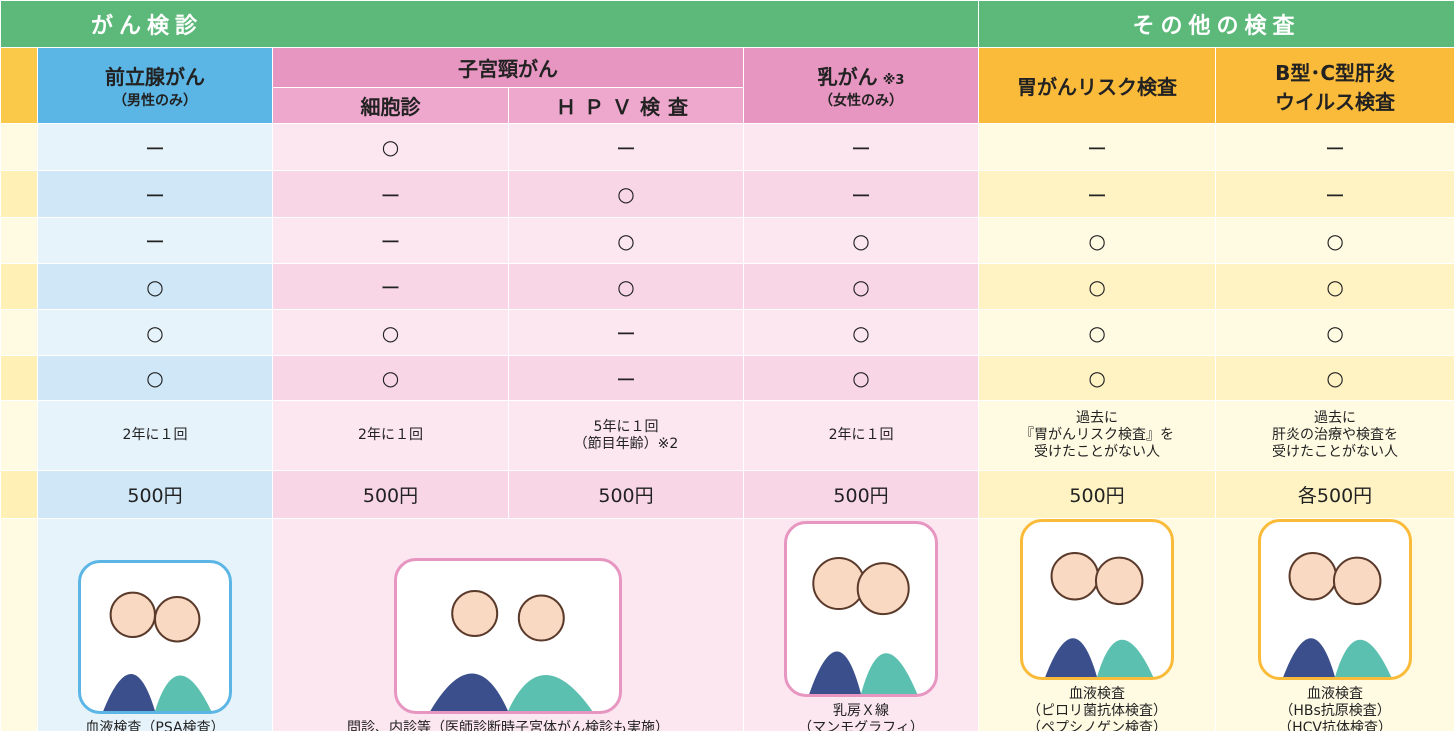 Image resolution: width=1454 pixels, height=731 pixels. What do you see at coordinates (861, 101) in the screenshot?
I see `column-note: （女性のみ）` at bounding box center [861, 101].